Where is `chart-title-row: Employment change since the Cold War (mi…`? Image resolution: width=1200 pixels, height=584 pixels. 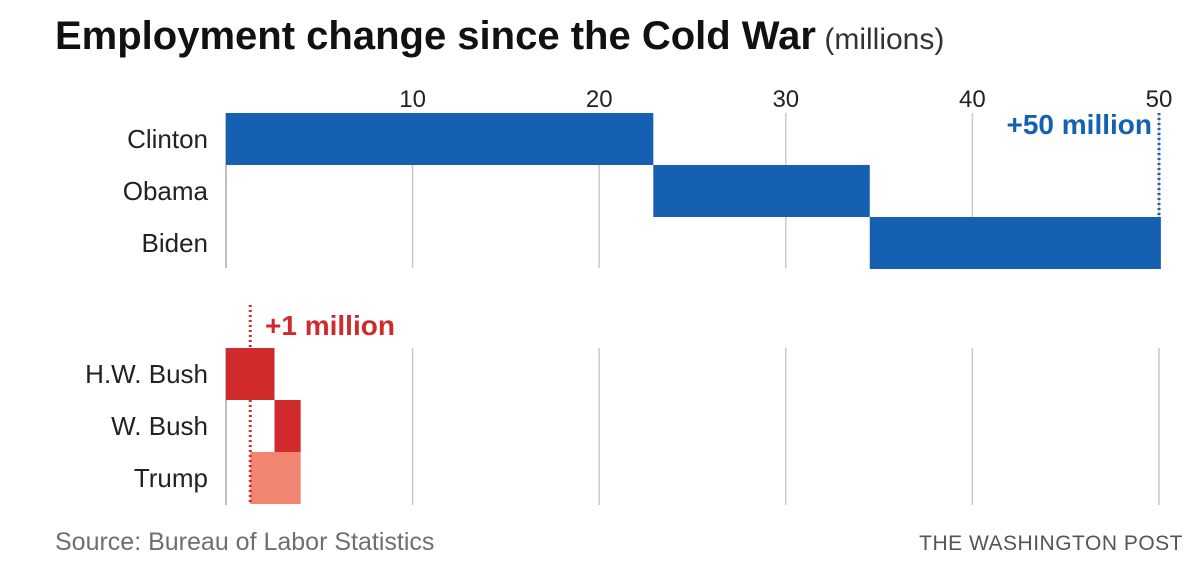
chart-title-row: Employment change since the Cold War (mi… is located at coordinates (499, 36).